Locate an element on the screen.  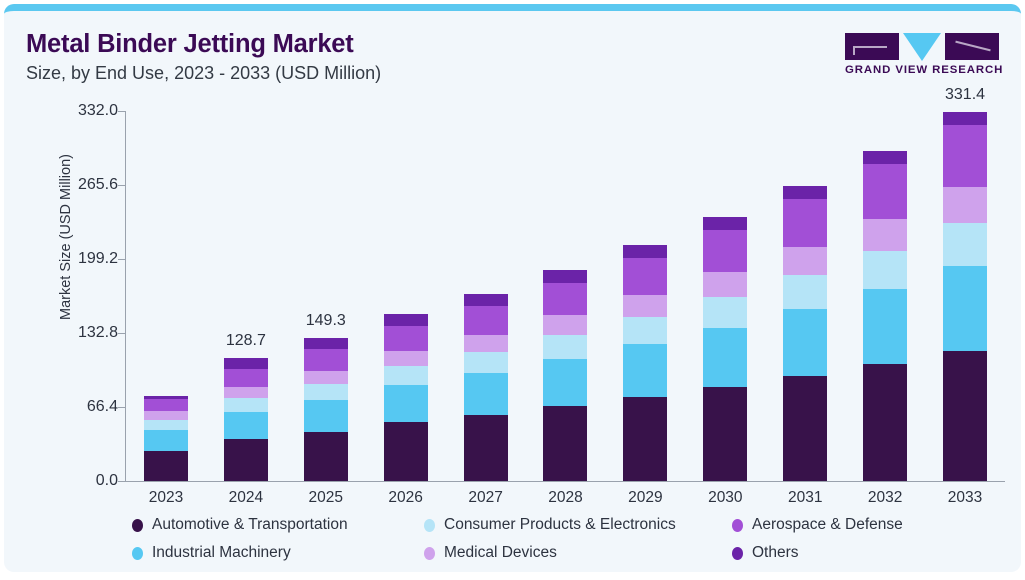
bar-group: 2029 is located at coordinates (645, 302).